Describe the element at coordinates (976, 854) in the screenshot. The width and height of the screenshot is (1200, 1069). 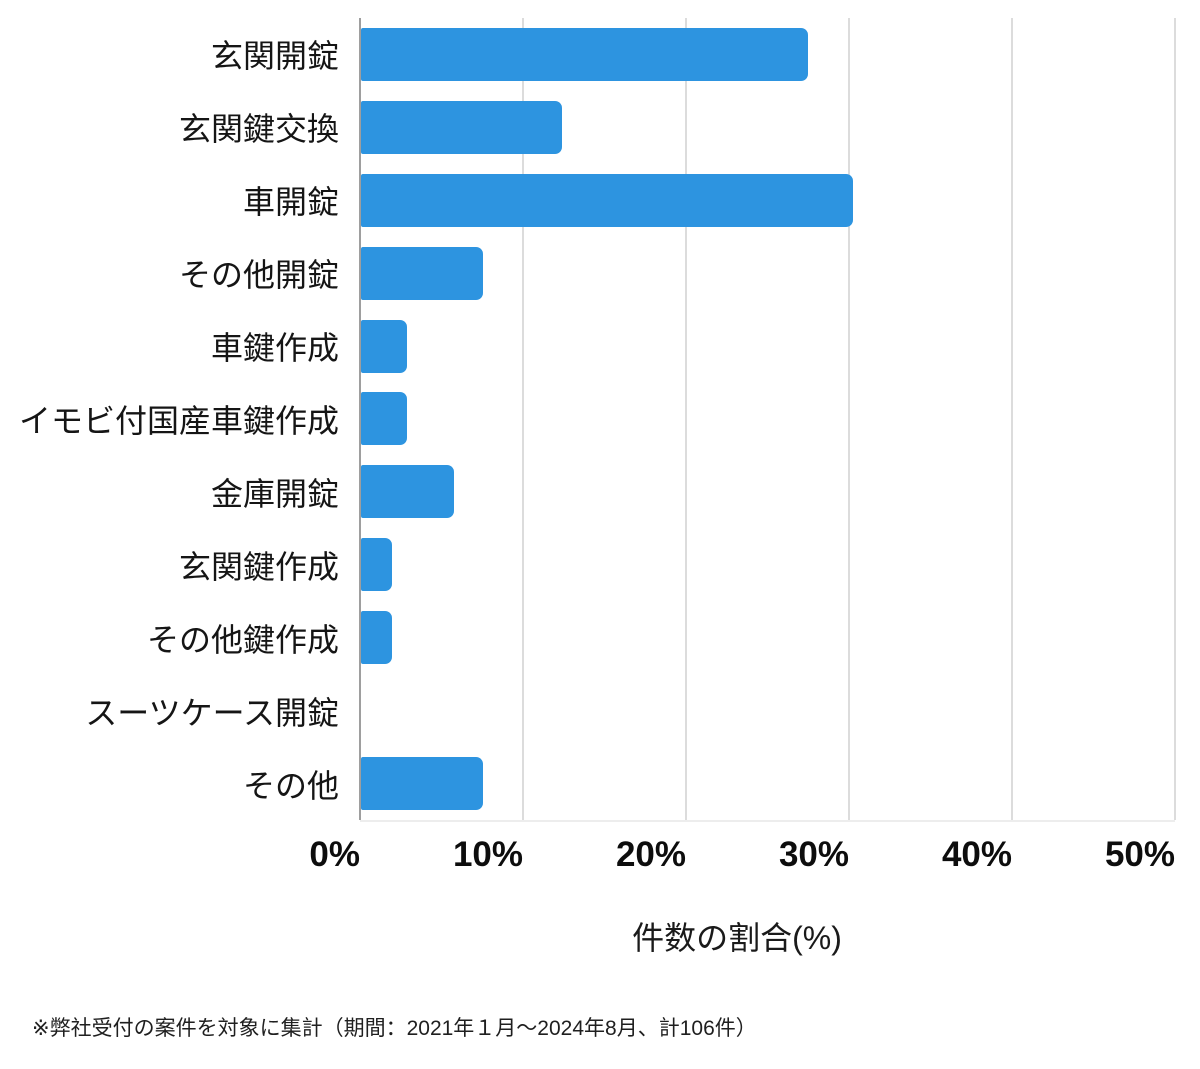
I see `x-tick-label: 40%` at that location.